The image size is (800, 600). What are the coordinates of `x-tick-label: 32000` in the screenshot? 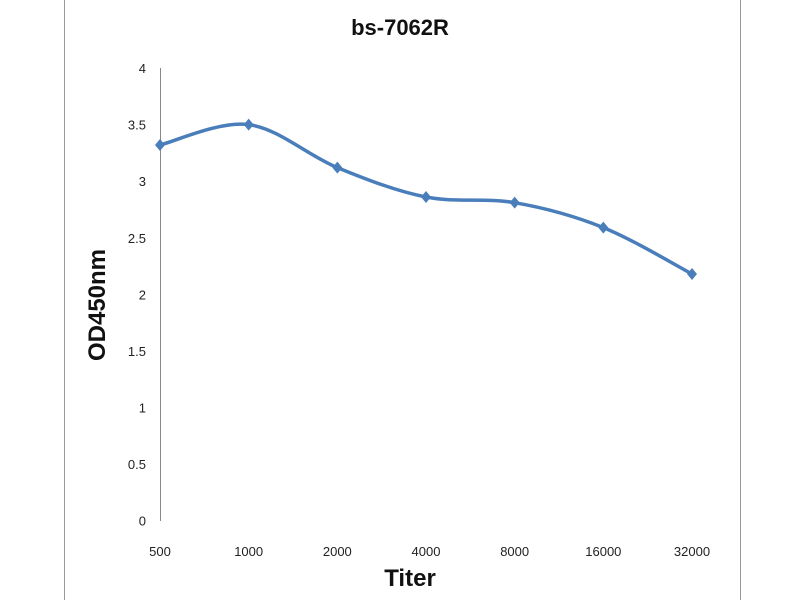 It's located at (692, 551).